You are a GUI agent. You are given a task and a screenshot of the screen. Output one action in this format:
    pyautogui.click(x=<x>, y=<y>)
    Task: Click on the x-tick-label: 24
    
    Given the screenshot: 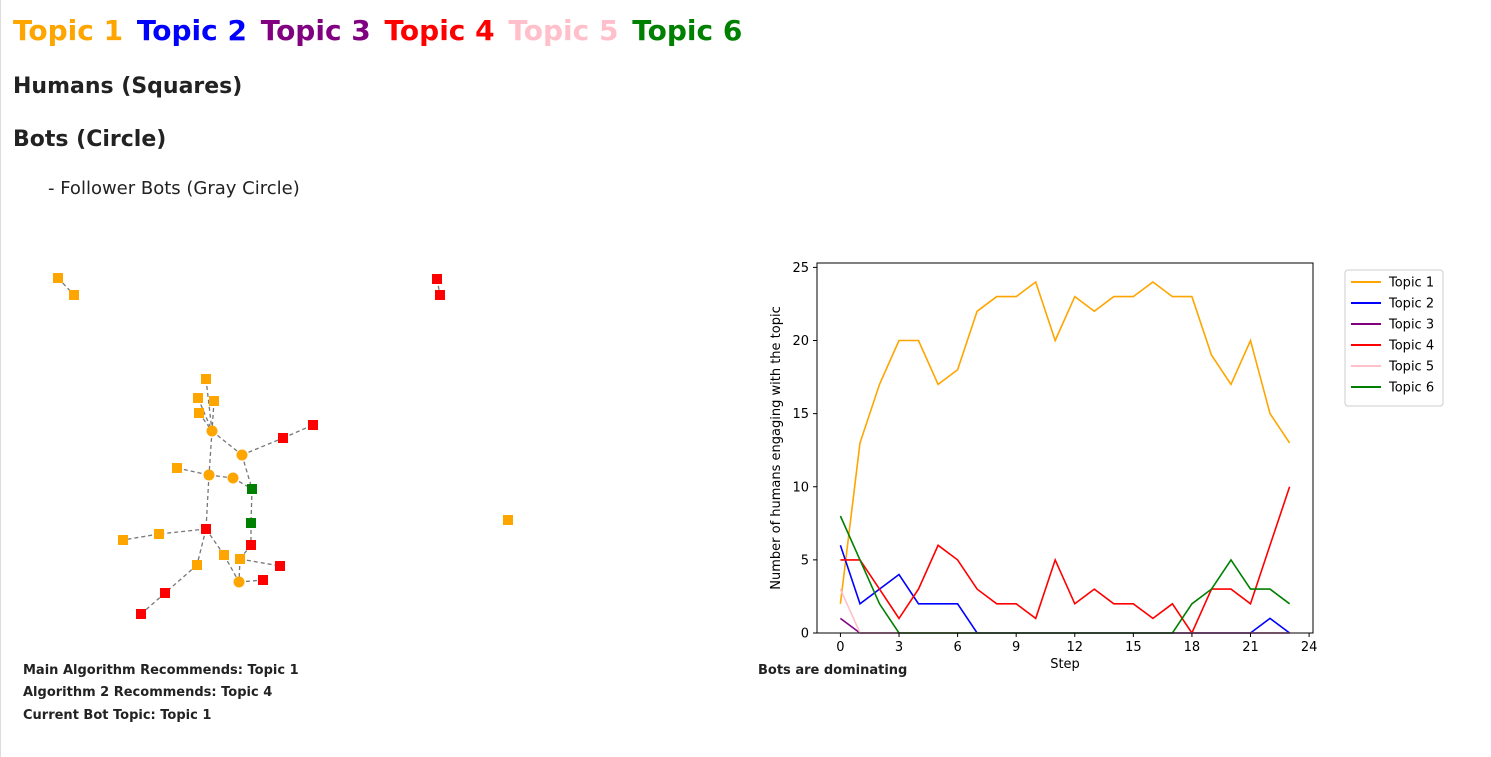 What is the action you would take?
    pyautogui.click(x=1309, y=647)
    